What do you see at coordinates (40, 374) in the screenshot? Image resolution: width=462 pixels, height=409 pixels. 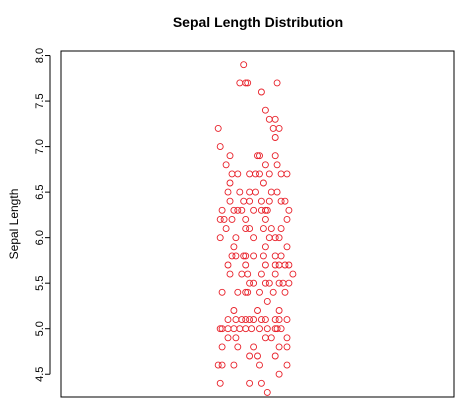 I see `y-tick-label: 4.5` at bounding box center [40, 374].